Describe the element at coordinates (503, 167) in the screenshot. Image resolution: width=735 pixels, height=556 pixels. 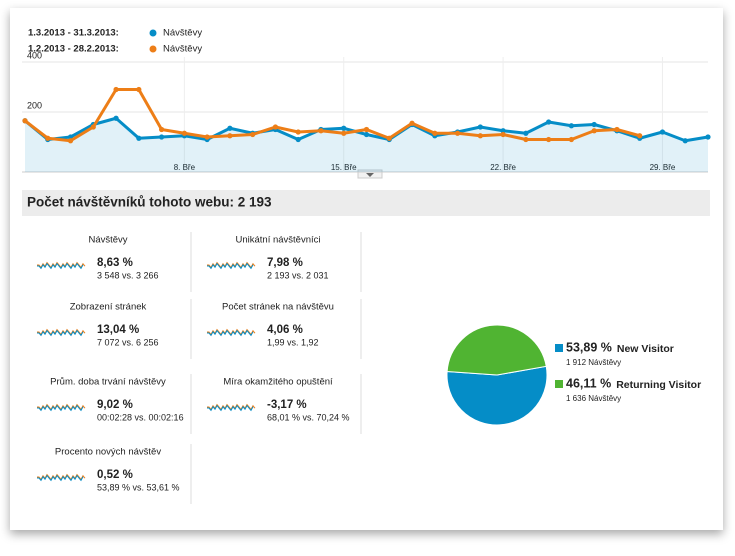
I see `x-tick-label: 22. Bře` at that location.